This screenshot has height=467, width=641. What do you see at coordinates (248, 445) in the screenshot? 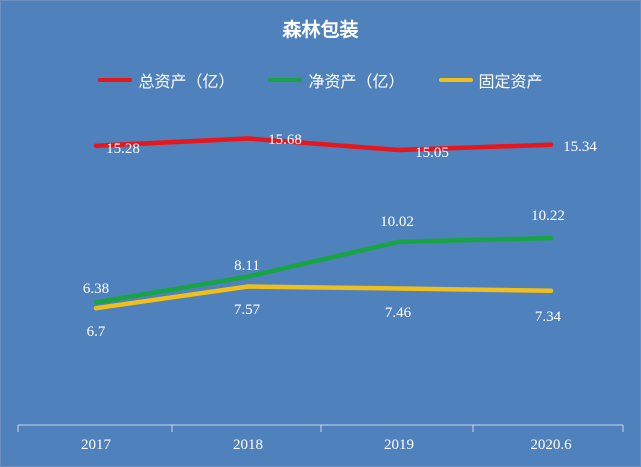
I see `x-tick-label-2018: 2018` at bounding box center [248, 445].